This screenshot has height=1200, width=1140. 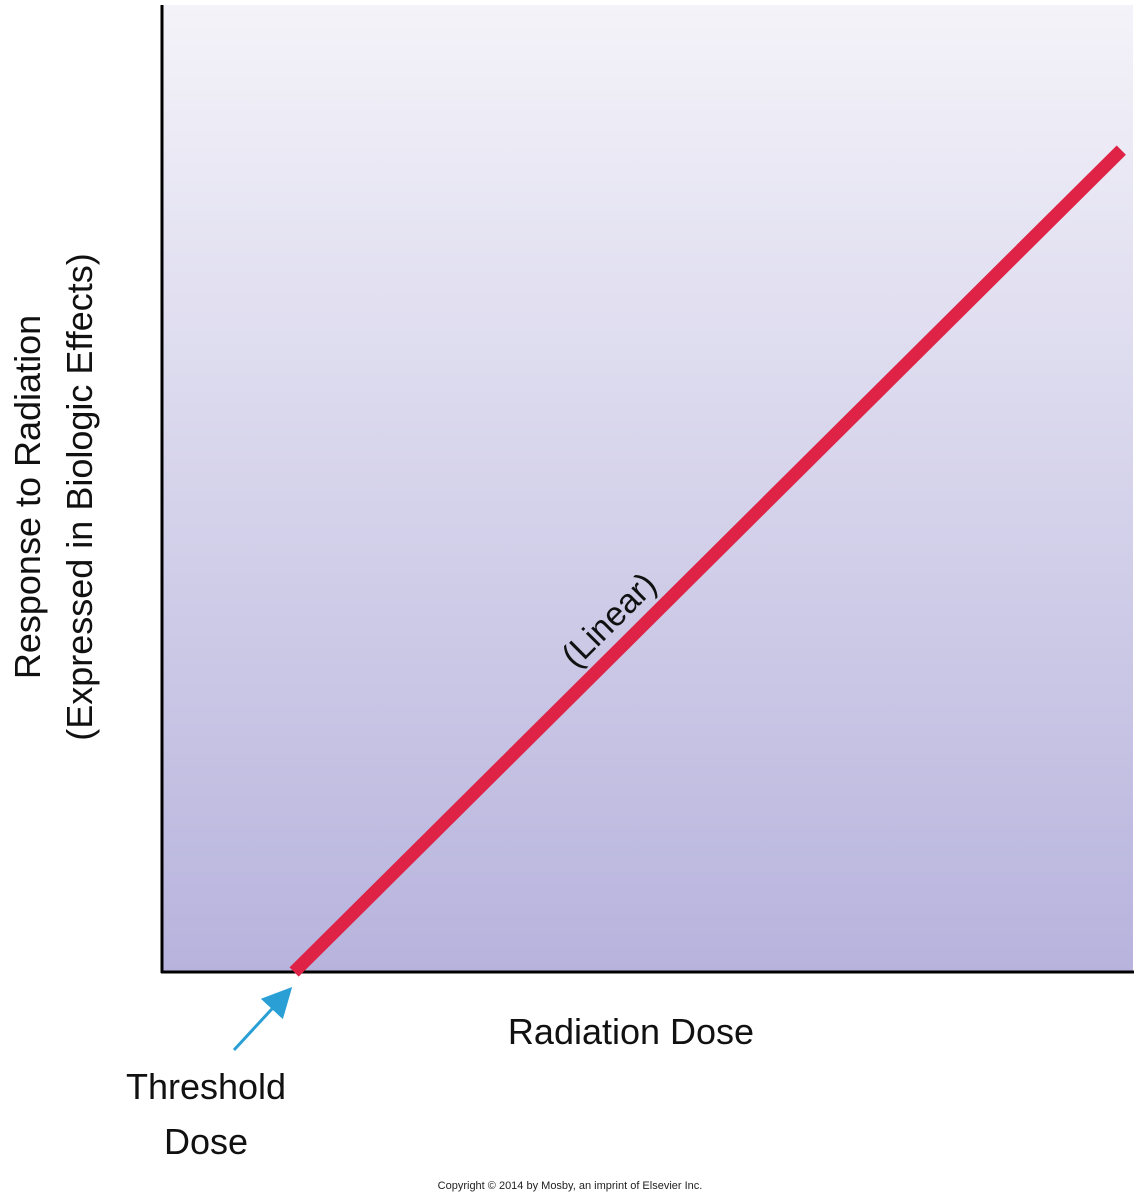 I want to click on threshold-label-line-1: Threshold, so click(x=206, y=1086).